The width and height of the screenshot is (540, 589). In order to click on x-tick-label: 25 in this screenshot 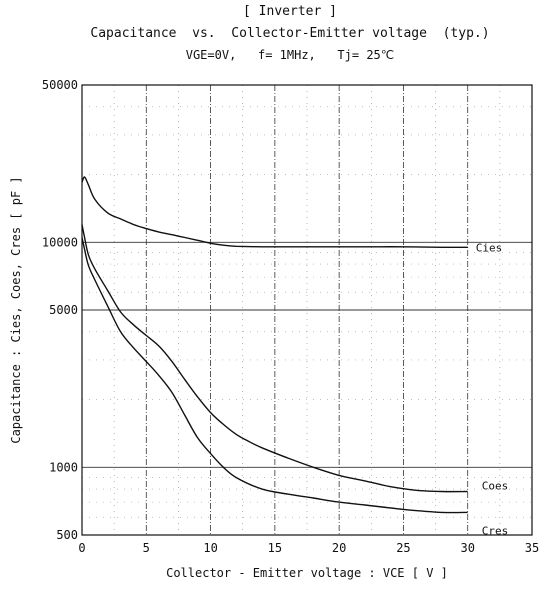, I will do `click(403, 548)`.